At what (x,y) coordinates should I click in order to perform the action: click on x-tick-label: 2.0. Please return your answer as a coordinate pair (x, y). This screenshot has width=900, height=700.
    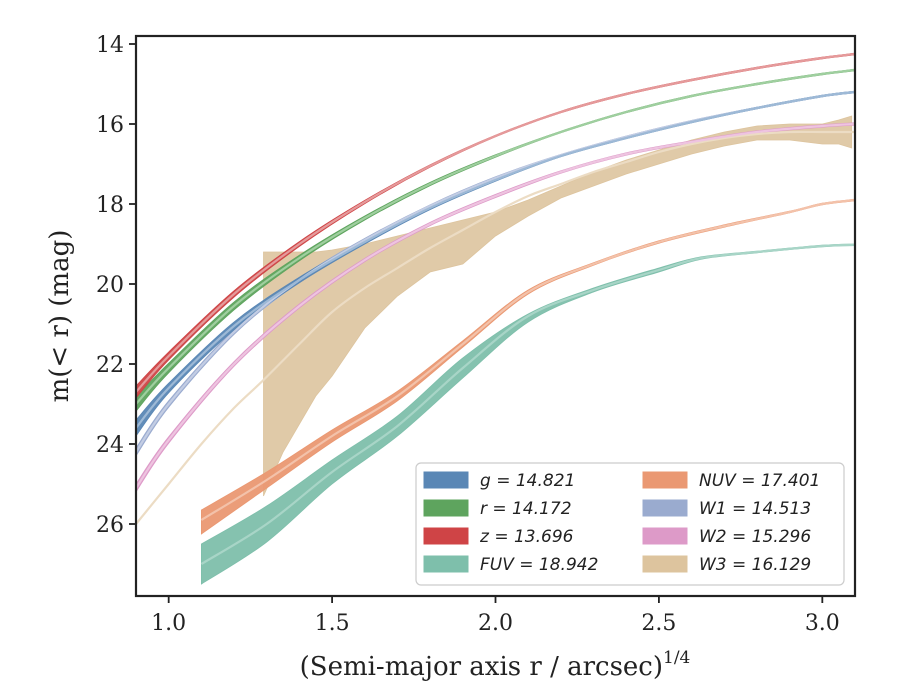
    Looking at the image, I should click on (495, 623).